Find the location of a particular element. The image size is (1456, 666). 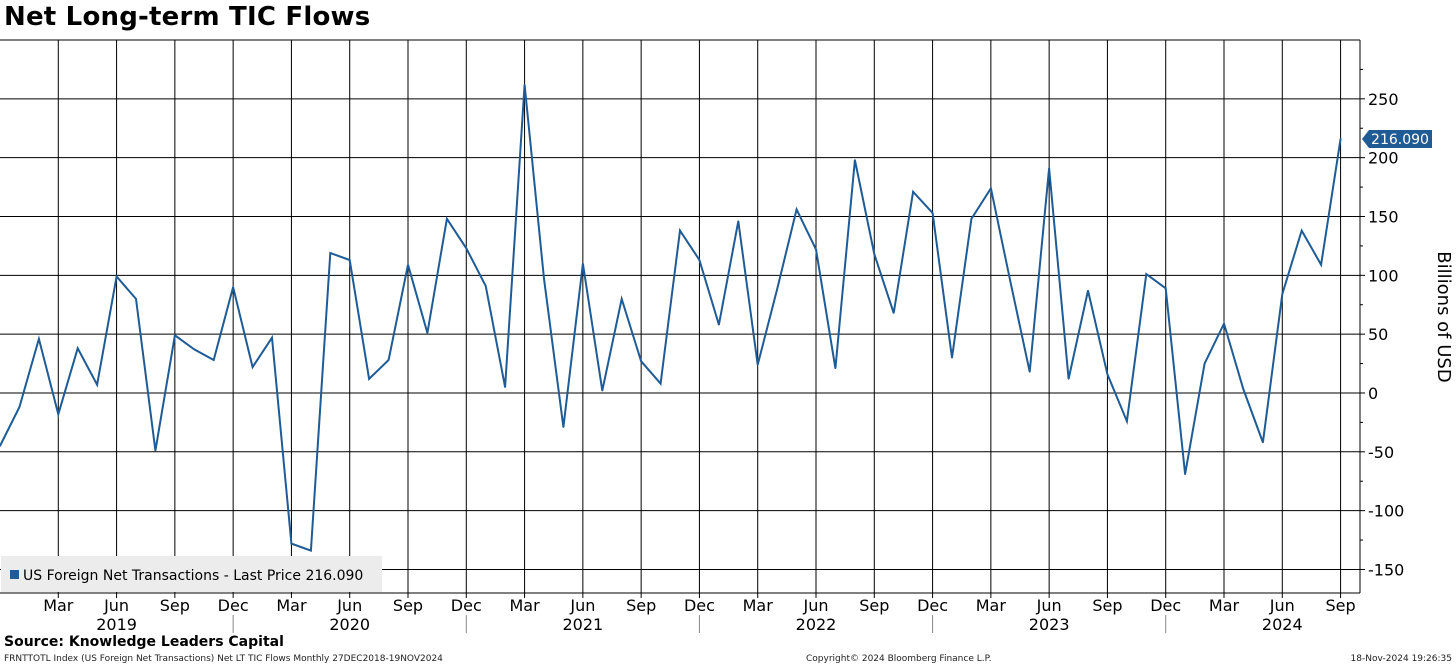

y-tick-label: 100 is located at coordinates (1383, 275).